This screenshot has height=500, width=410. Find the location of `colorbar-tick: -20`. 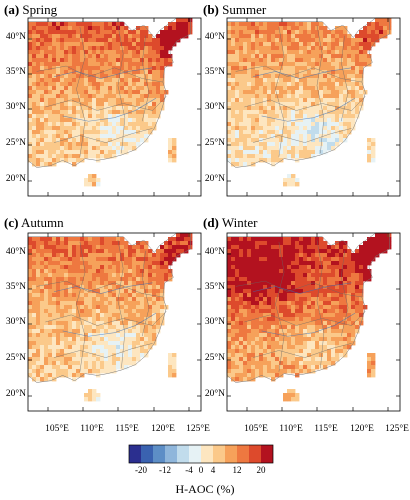

colorbar-tick: -20 is located at coordinates (141, 470).